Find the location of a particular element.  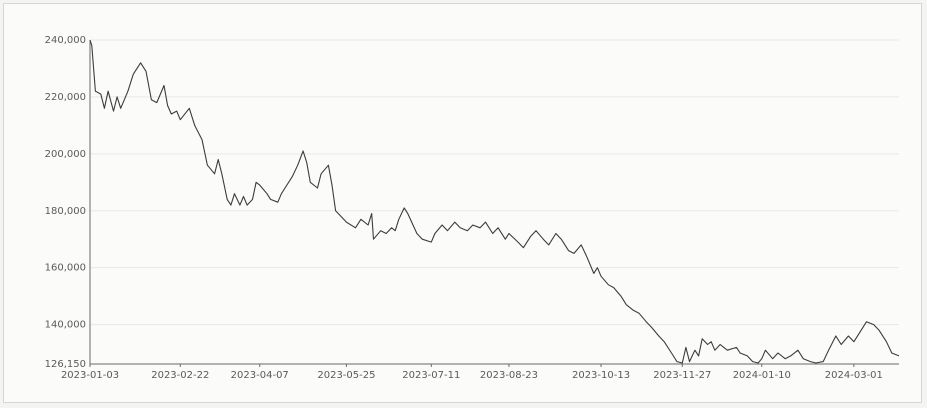

x-tick-label: 2023-10-13 is located at coordinates (601, 375).